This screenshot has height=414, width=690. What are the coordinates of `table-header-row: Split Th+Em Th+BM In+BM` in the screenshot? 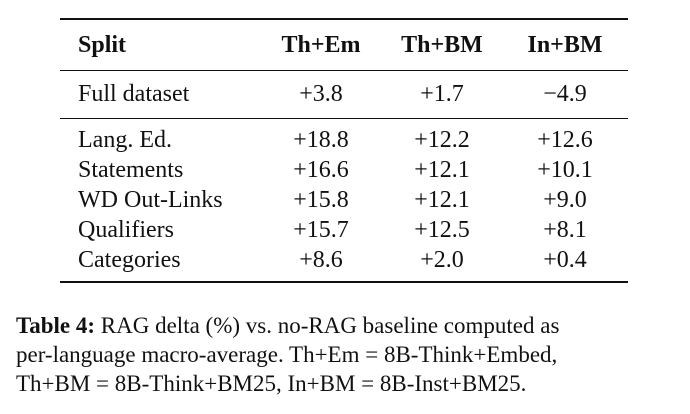 It's located at (344, 45).